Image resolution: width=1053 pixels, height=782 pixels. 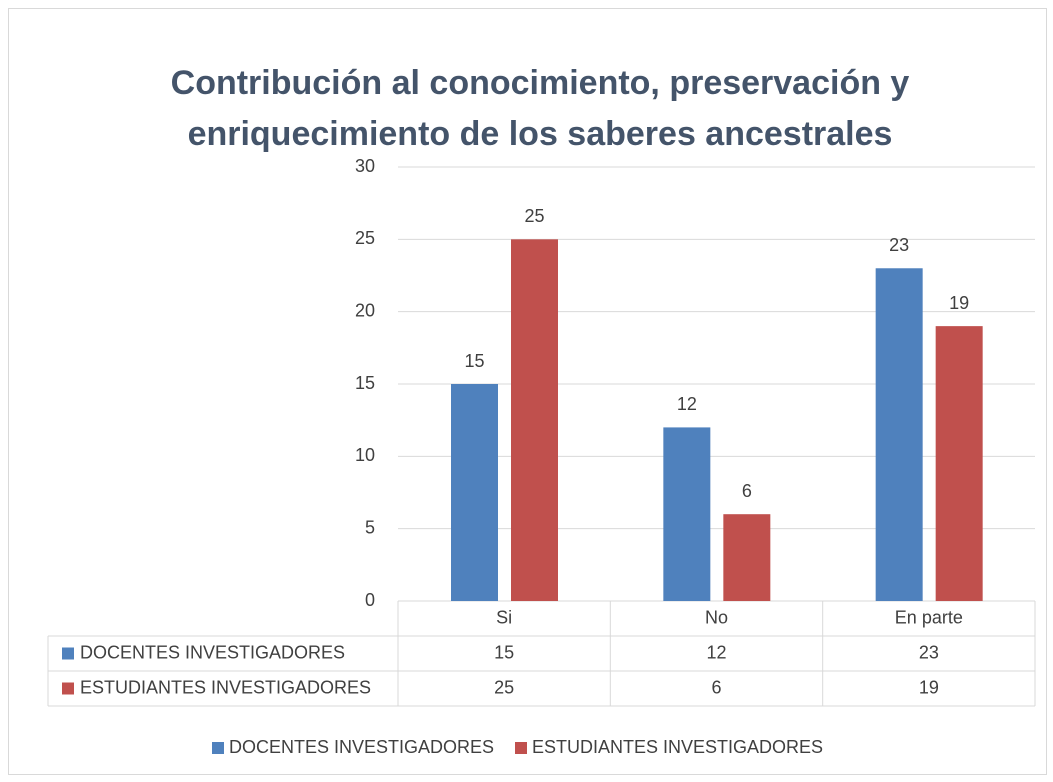 What do you see at coordinates (474, 361) in the screenshot?
I see `data-label: 15` at bounding box center [474, 361].